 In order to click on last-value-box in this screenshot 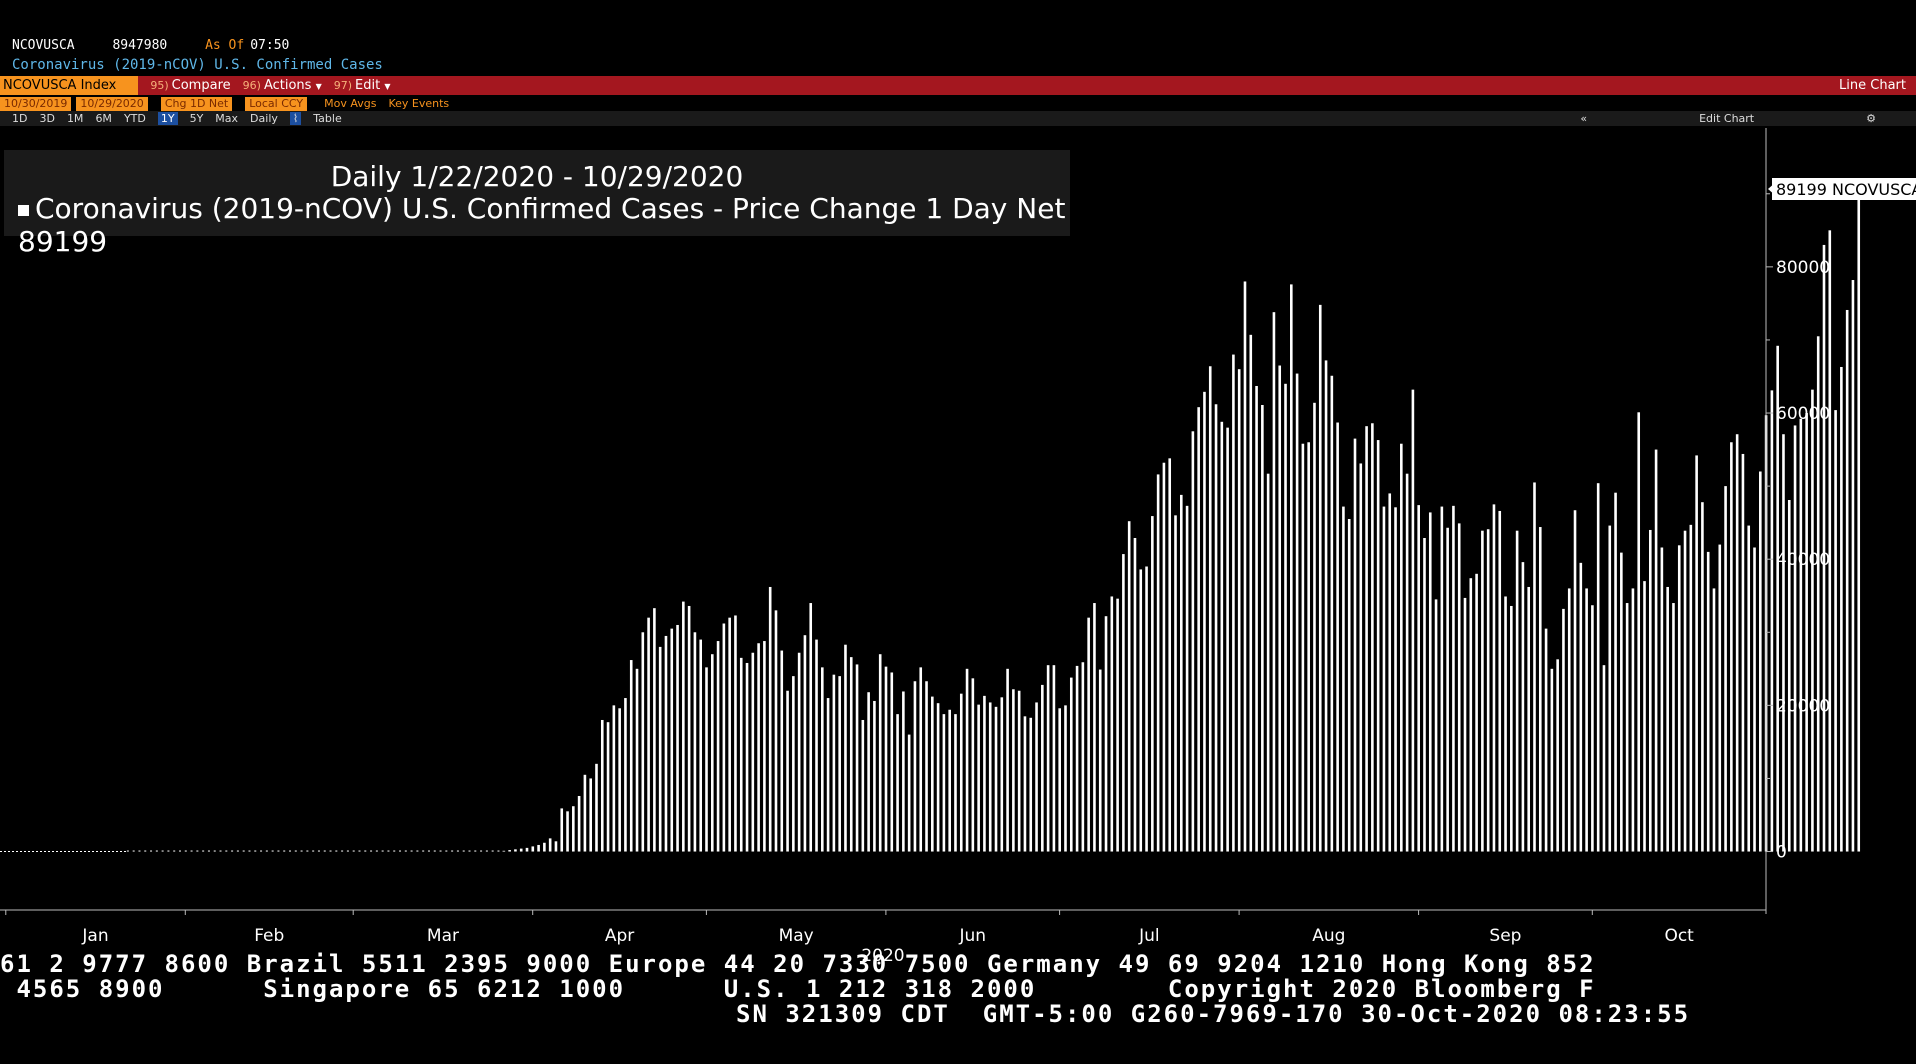, I will do `click(1844, 189)`.